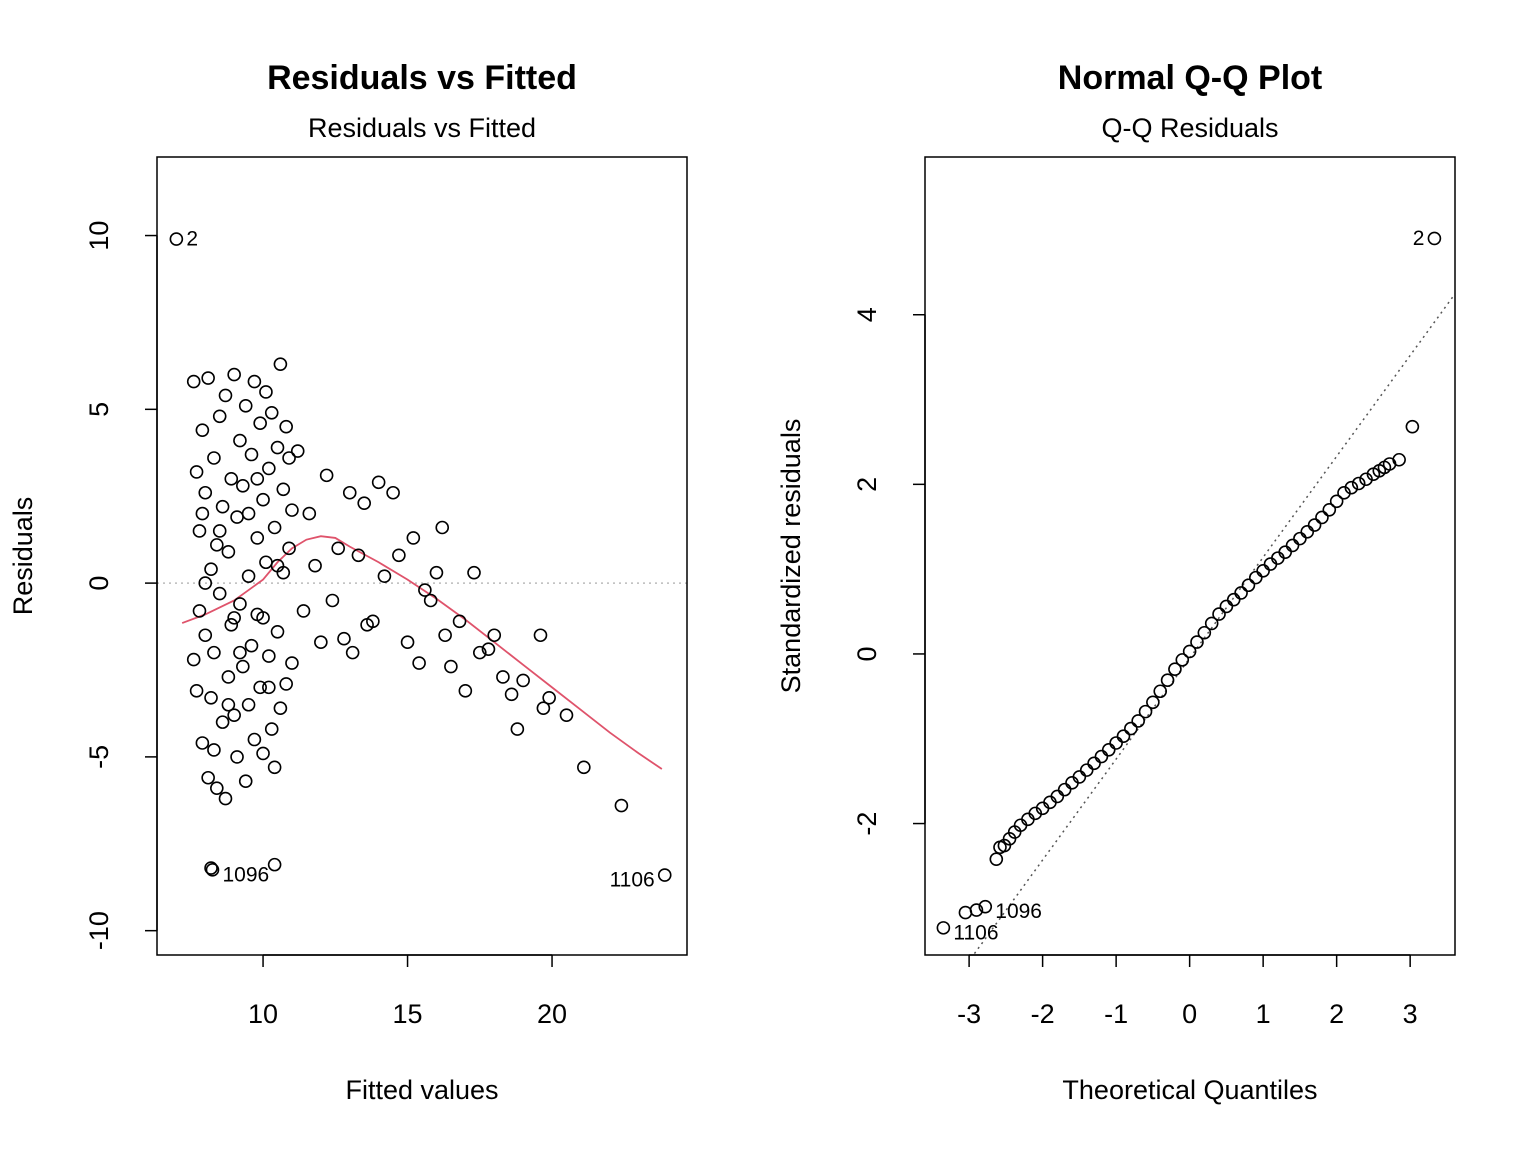 The width and height of the screenshot is (1536, 1152). Describe the element at coordinates (99, 583) in the screenshot. I see `y-tick-label: 0` at that location.